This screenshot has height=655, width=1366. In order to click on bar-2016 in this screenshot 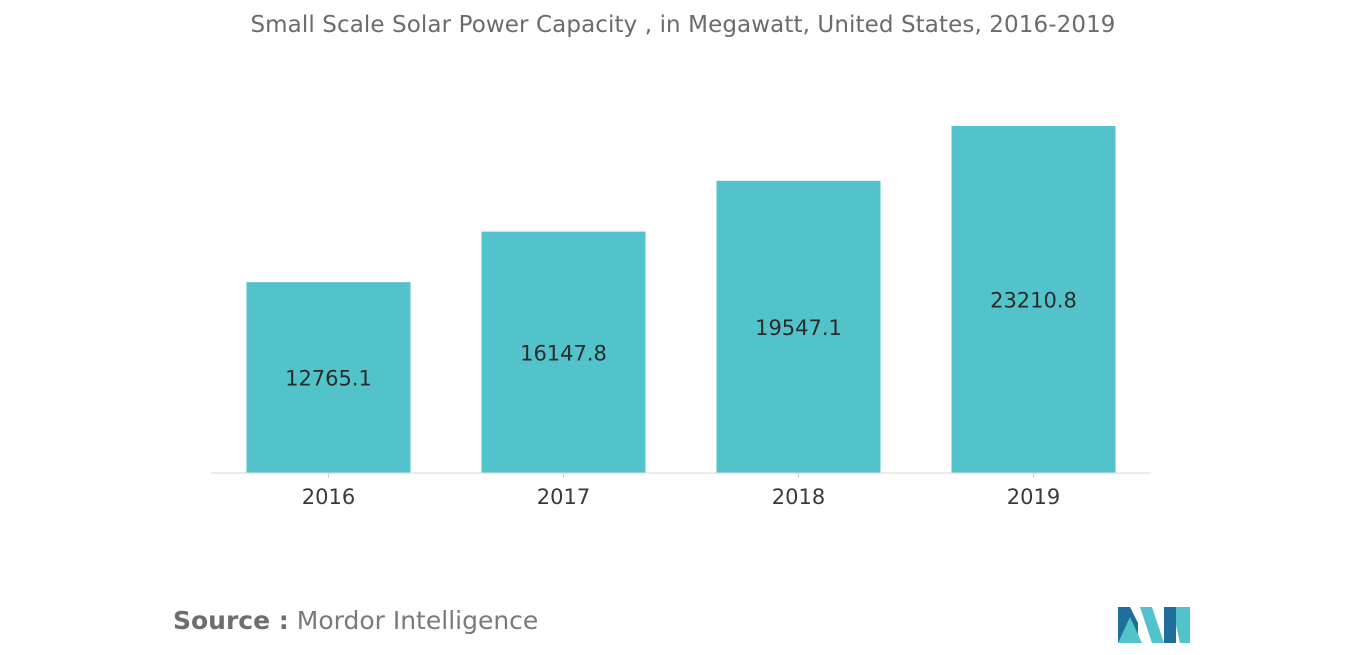, I will do `click(328, 377)`.